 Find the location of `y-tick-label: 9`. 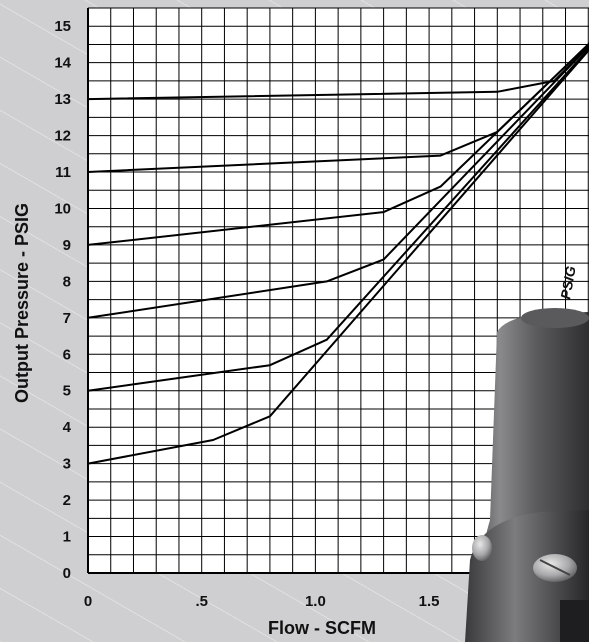

y-tick-label: 9 is located at coordinates (67, 245).